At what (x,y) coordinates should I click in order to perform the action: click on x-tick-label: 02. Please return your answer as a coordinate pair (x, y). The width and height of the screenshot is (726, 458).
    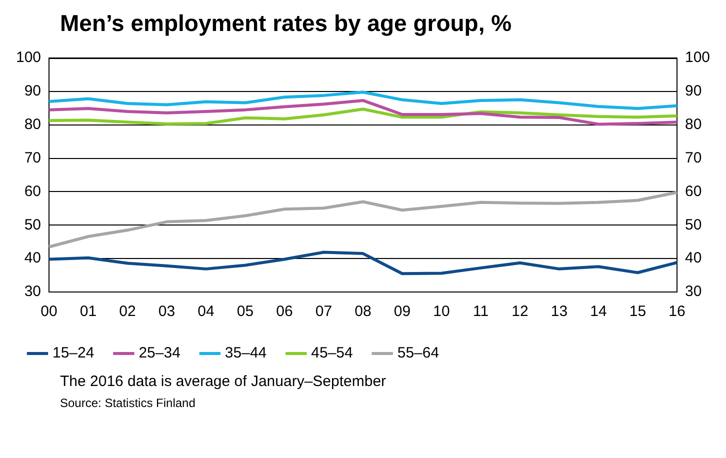
    Looking at the image, I should click on (127, 311).